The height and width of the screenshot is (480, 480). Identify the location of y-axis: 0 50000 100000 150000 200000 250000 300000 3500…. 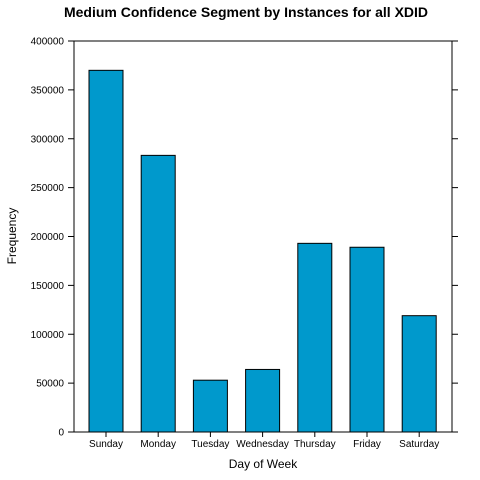
(52, 238).